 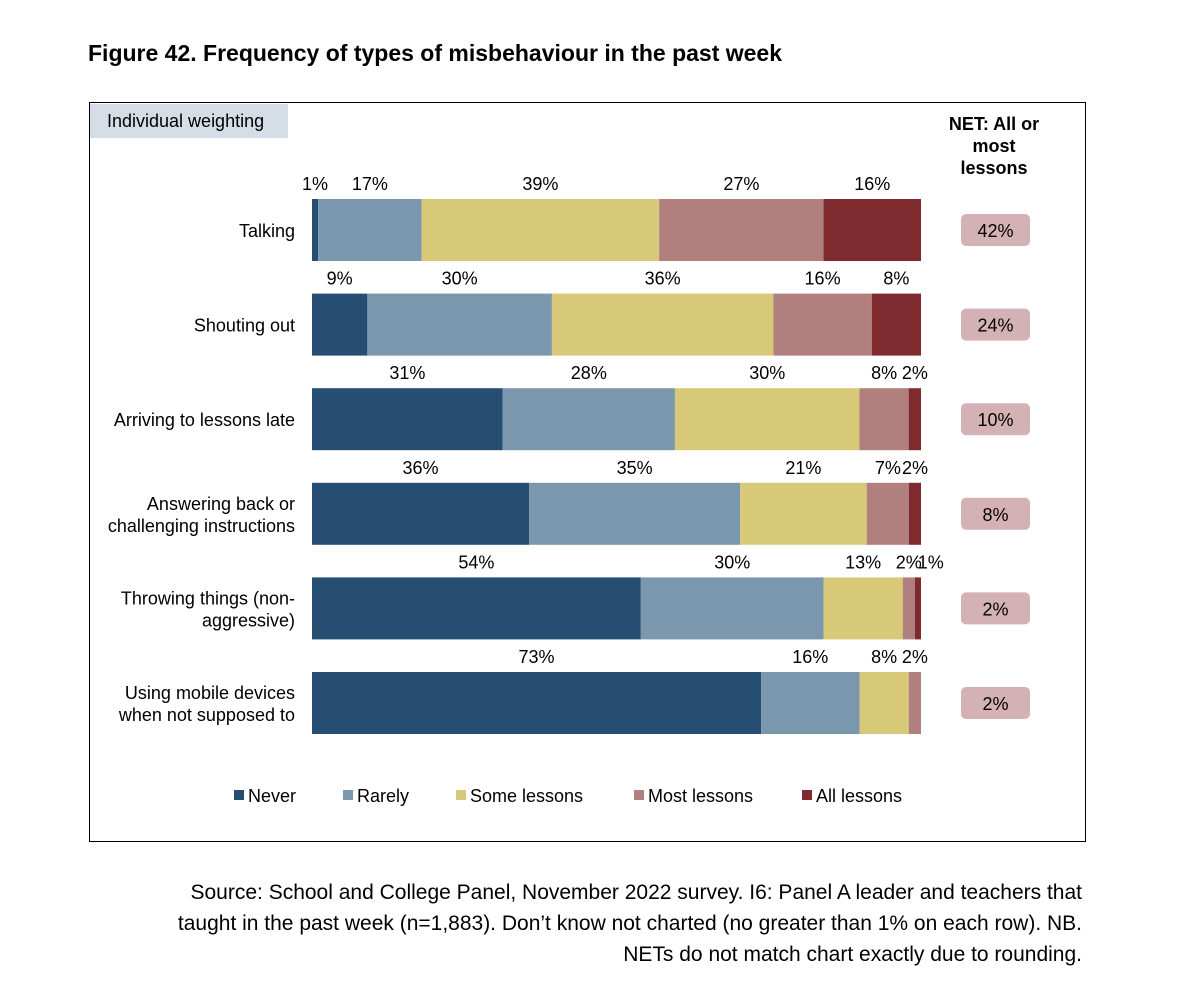 What do you see at coordinates (994, 124) in the screenshot?
I see `net-header-line: NET: All or` at bounding box center [994, 124].